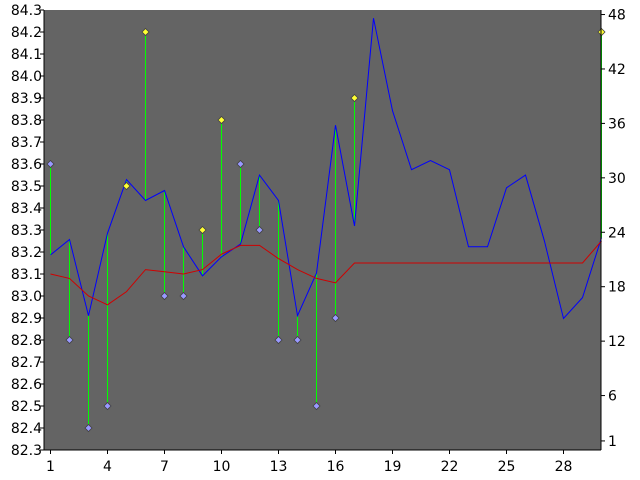 The height and width of the screenshot is (480, 640). Describe the element at coordinates (617, 233) in the screenshot. I see `right-tick-label: 24` at that location.